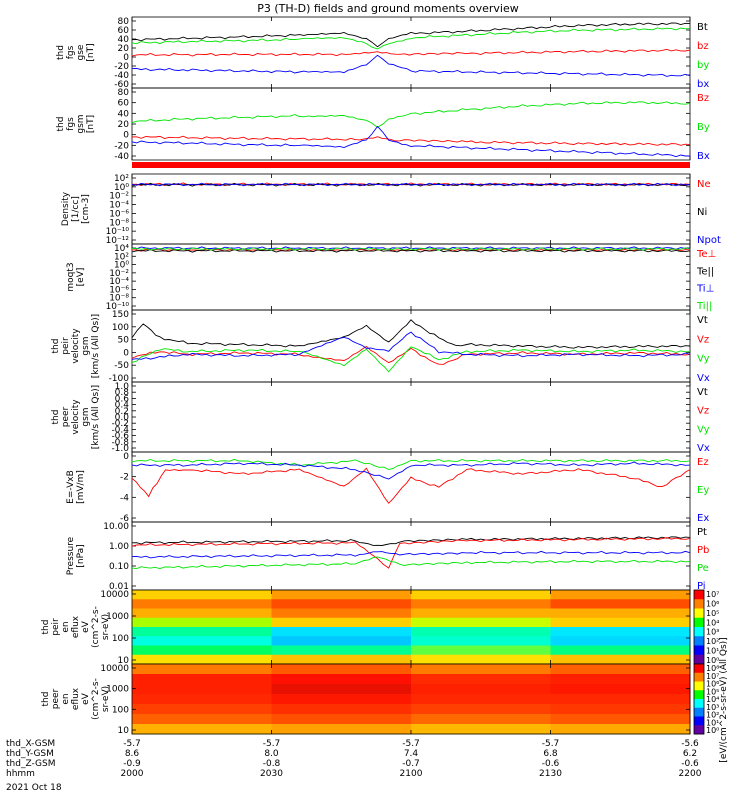 The height and width of the screenshot is (804, 750). Describe the element at coordinates (124, 731) in the screenshot. I see `y-tick-label: 10` at that location.